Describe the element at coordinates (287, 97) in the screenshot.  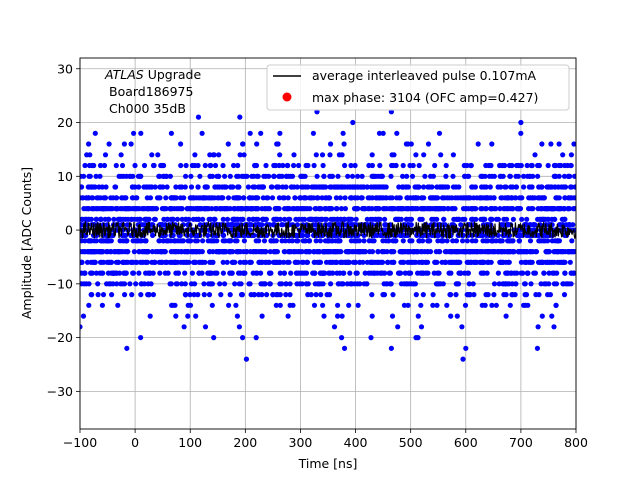
I see `legend-dot-marker` at that location.